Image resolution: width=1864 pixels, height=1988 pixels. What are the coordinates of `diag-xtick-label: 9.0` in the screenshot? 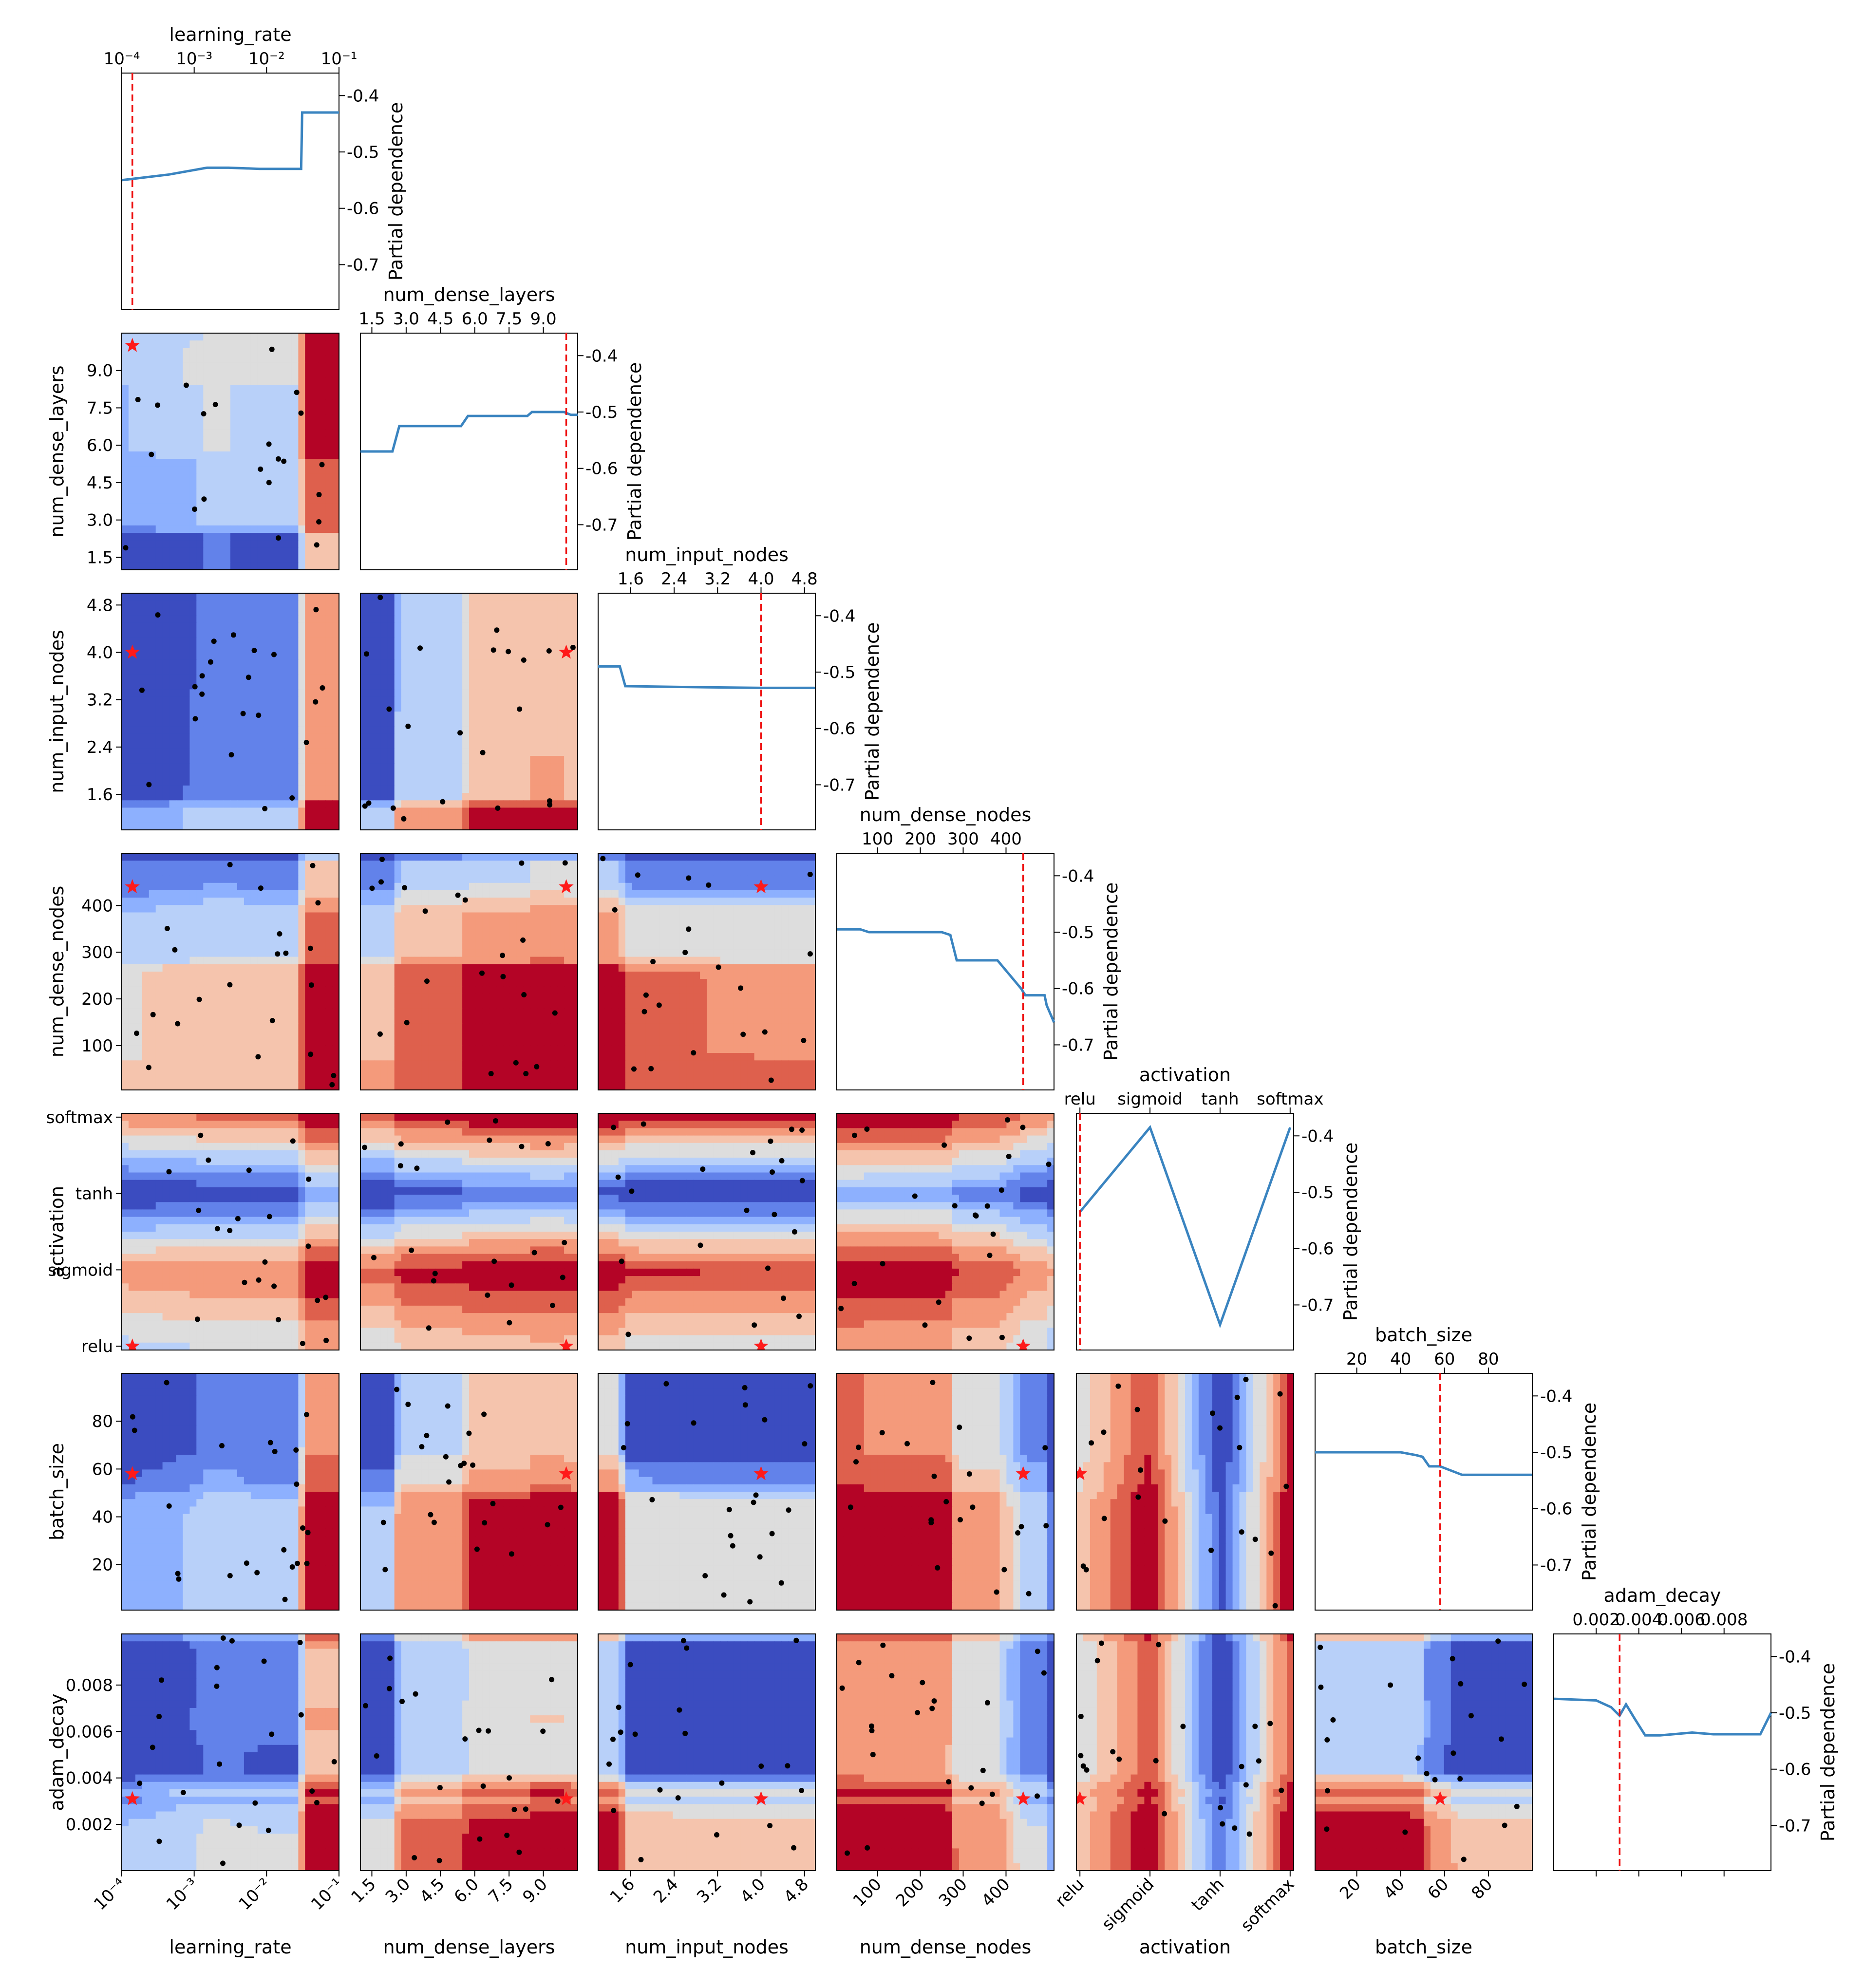 It's located at (543, 319).